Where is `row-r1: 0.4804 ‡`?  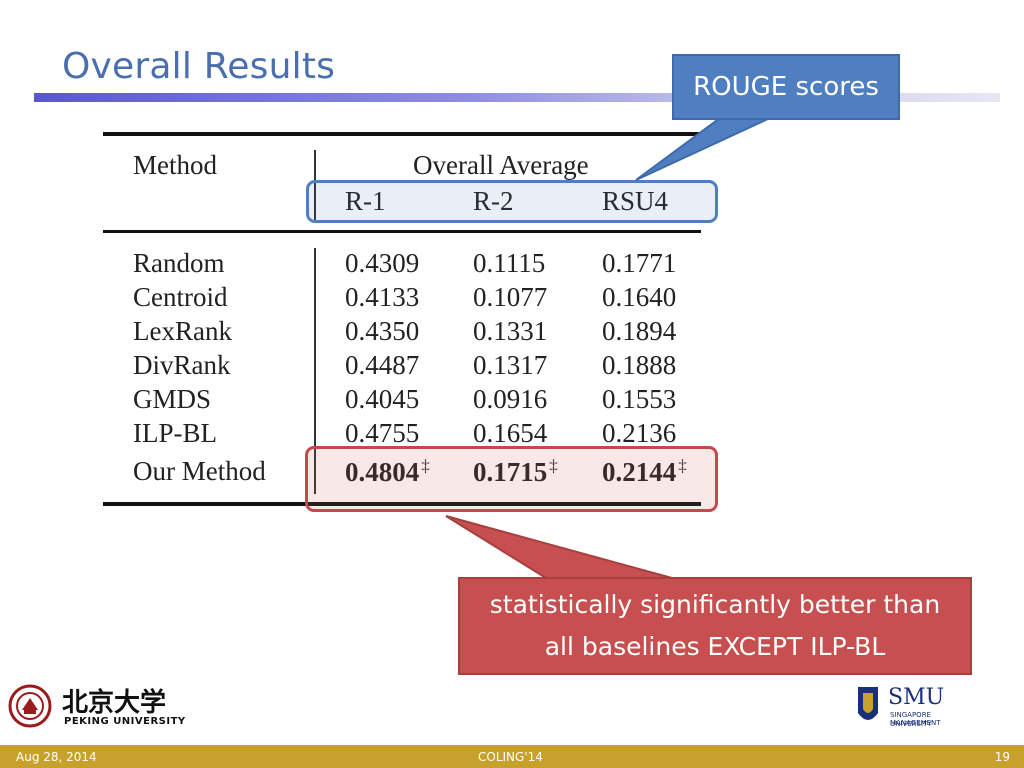 row-r1: 0.4804 ‡ is located at coordinates (387, 471).